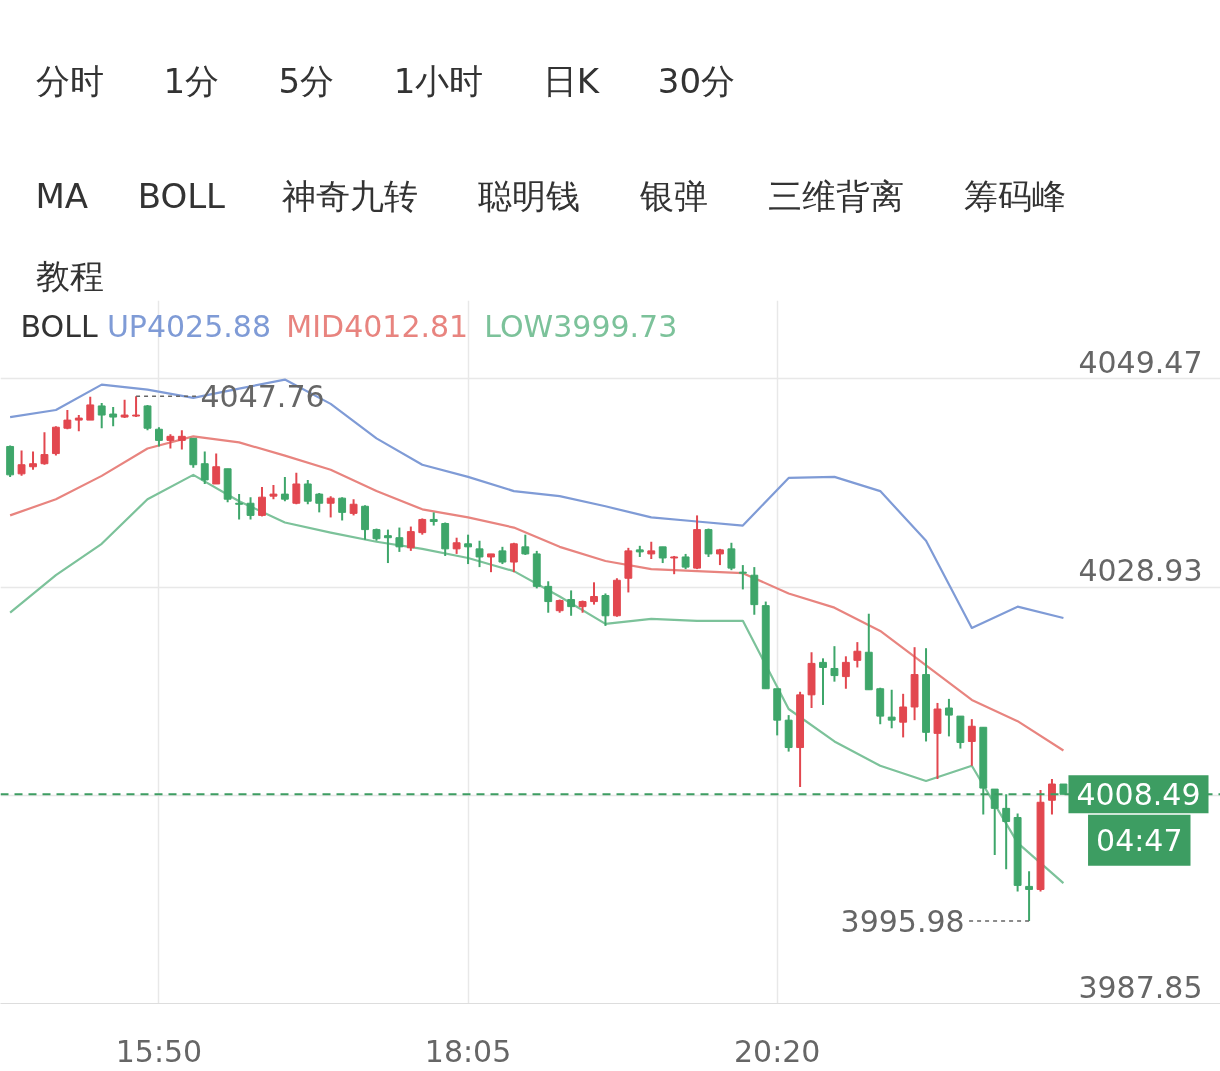 This screenshot has width=1220, height=1071. Describe the element at coordinates (59, 326) in the screenshot. I see `legend-title: BOLL` at that location.